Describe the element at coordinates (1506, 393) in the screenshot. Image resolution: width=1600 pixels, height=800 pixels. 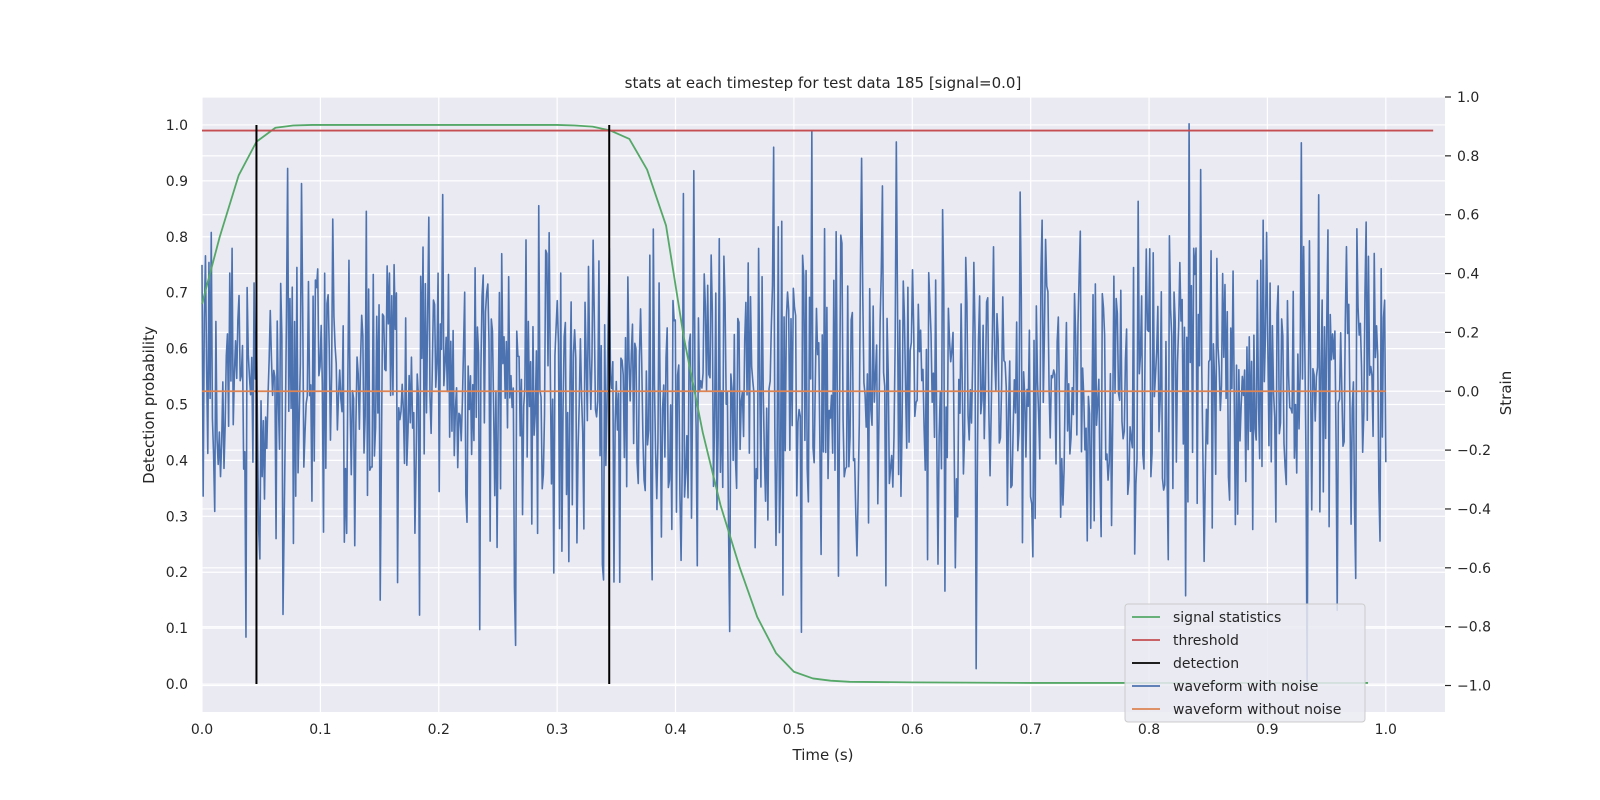
I see `y-right-axis-label: Strain` at that location.